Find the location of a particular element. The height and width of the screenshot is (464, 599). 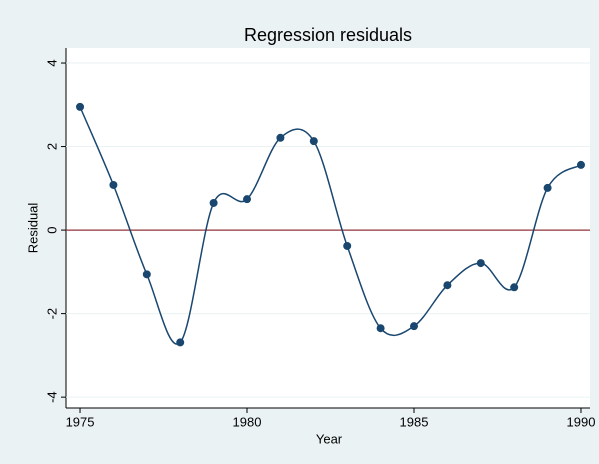

y-tick-label: -2 is located at coordinates (51, 314).